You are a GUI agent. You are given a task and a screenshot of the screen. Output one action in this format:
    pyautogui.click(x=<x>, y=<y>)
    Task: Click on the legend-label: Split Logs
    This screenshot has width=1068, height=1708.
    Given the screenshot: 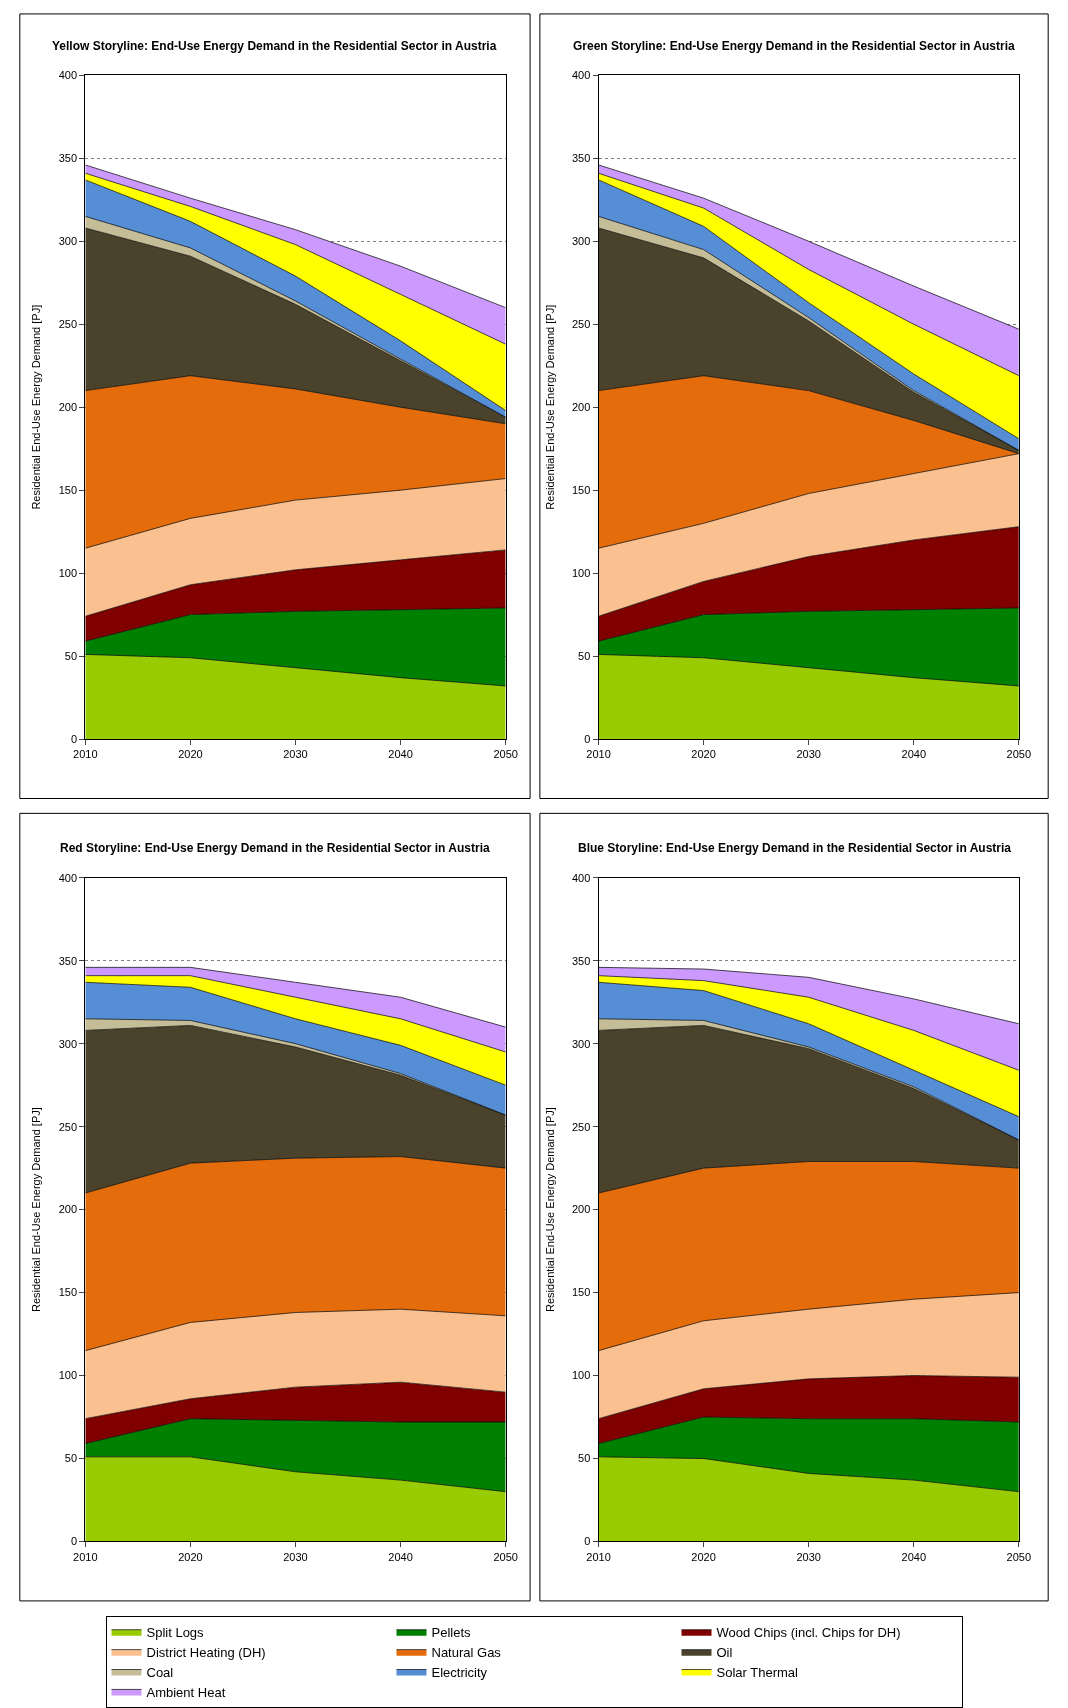 What is the action you would take?
    pyautogui.click(x=175, y=1632)
    